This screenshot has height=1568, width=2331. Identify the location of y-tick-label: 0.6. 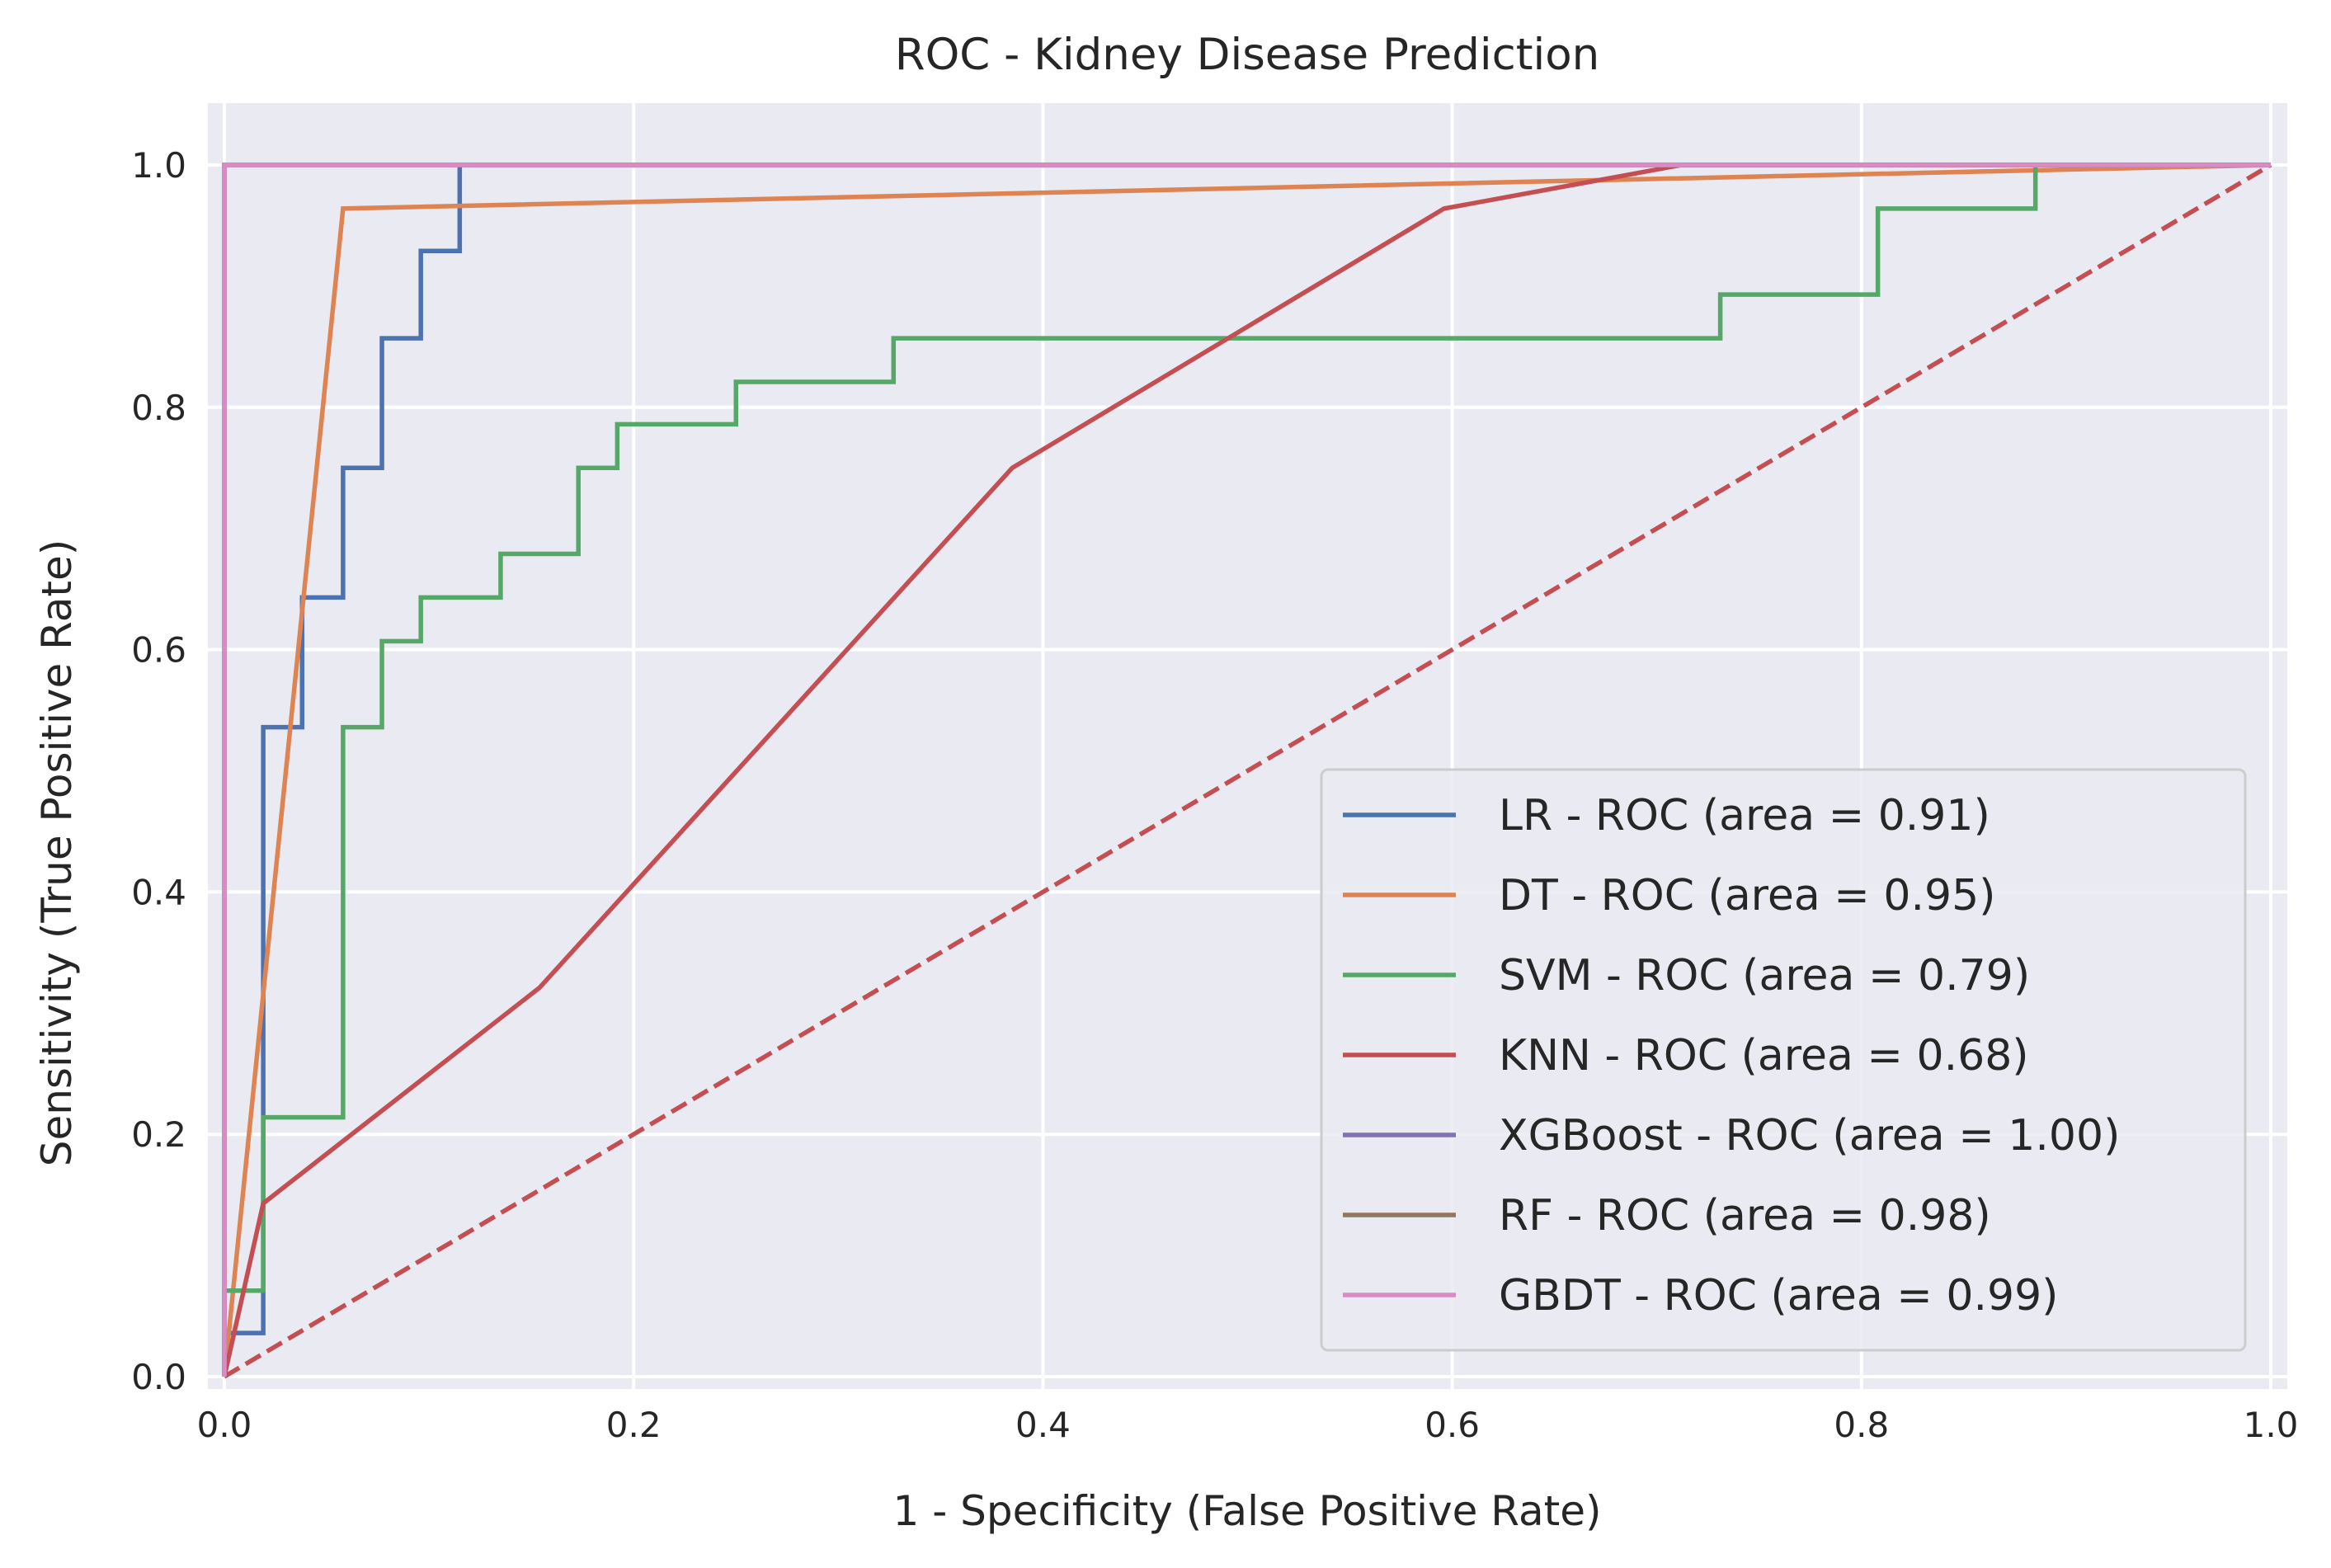
(158, 650).